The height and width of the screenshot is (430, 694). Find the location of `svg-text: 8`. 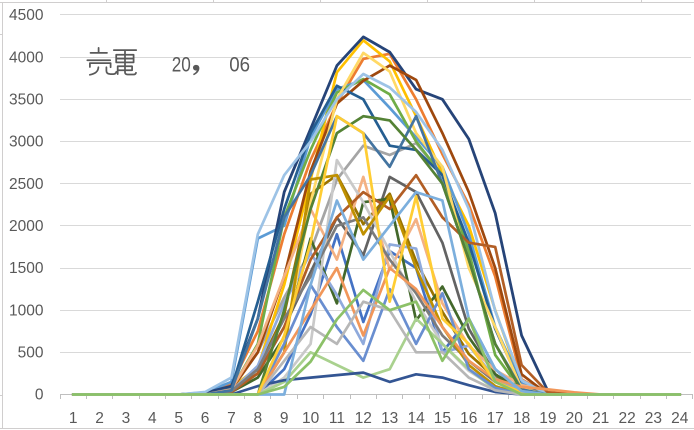

svg-text: 8 is located at coordinates (257, 418).